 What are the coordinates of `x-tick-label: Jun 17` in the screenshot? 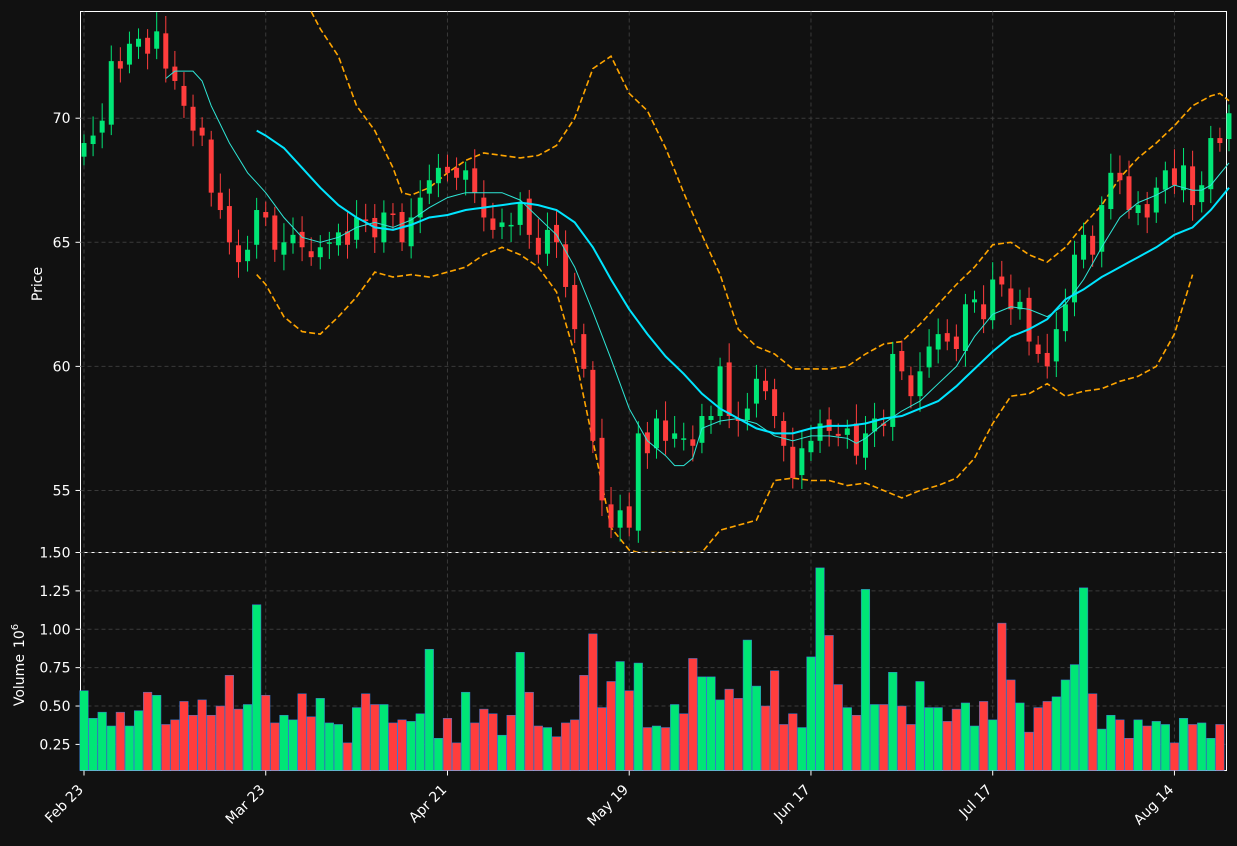 It's located at (792, 803).